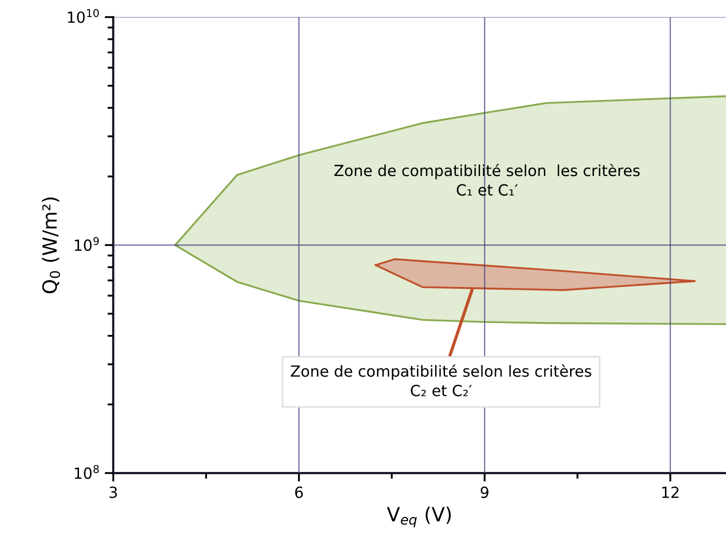  Describe the element at coordinates (441, 380) in the screenshot. I see `annotation: Zone de compatibilité selon les critères C₂ et C₂′` at that location.